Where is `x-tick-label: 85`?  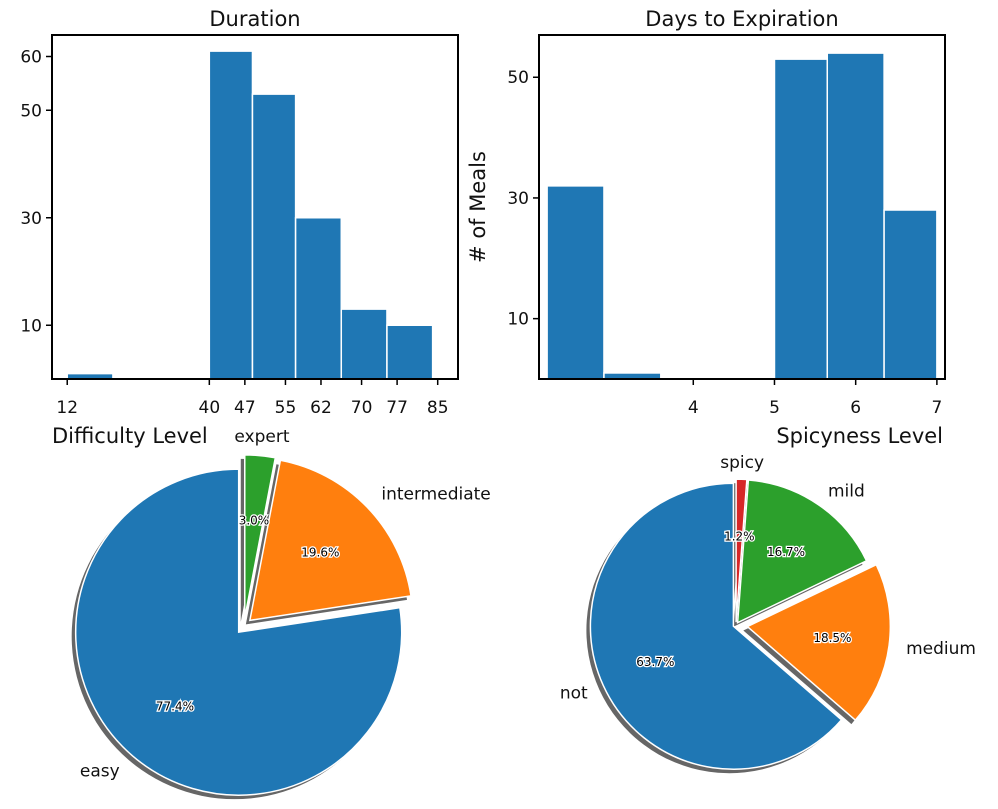
x-tick-label: 85 is located at coordinates (438, 408).